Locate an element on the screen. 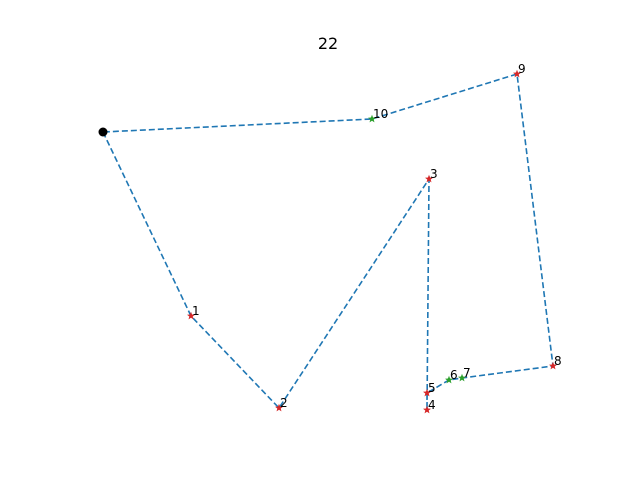 The image size is (640, 480). node-label-6: 6 is located at coordinates (454, 375).